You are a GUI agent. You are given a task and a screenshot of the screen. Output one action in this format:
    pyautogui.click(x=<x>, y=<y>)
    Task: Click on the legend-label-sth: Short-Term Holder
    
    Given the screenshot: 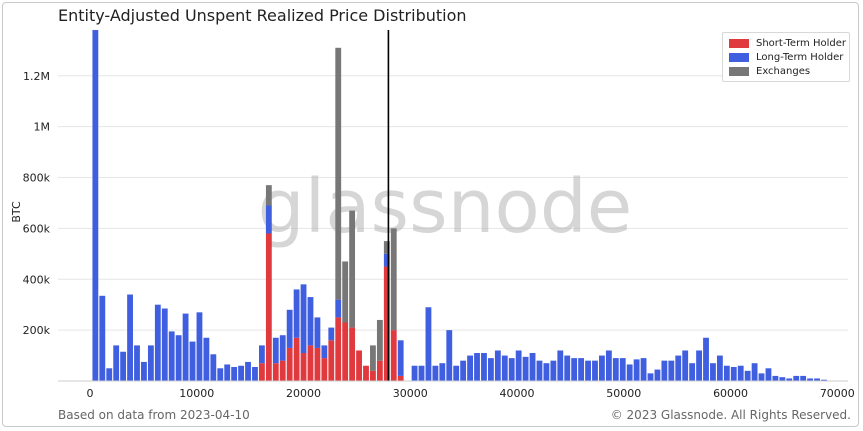 What is the action you would take?
    pyautogui.click(x=801, y=43)
    